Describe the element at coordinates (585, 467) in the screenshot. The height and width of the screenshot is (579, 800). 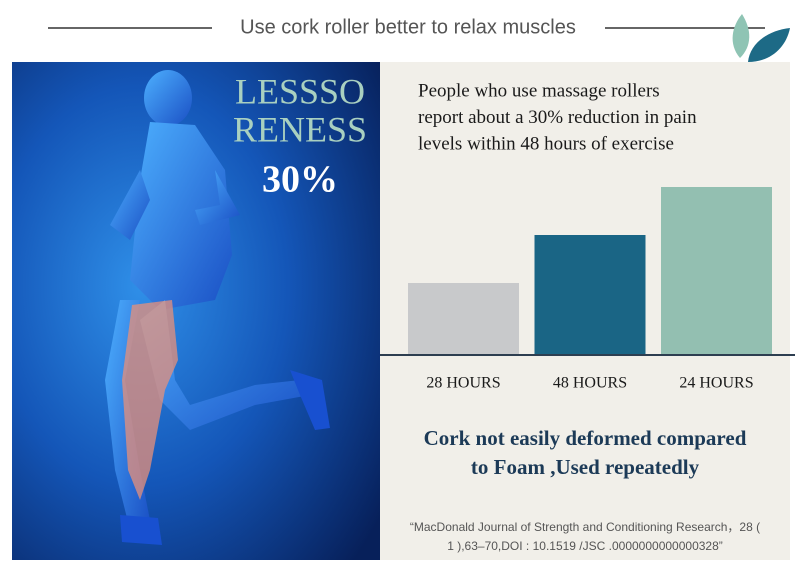
I see `claim-text: to Foam ,Used repeatedly` at that location.